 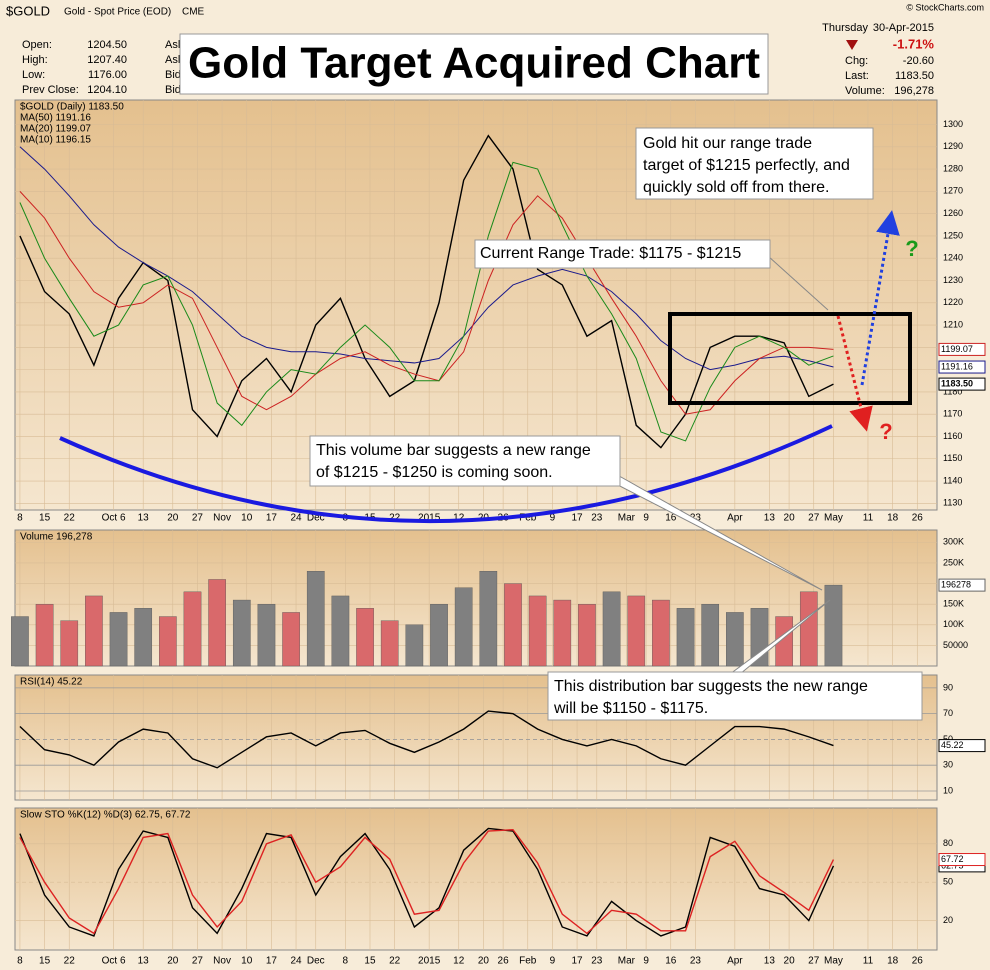 I want to click on y-tick-label: 1180, so click(x=952, y=391).